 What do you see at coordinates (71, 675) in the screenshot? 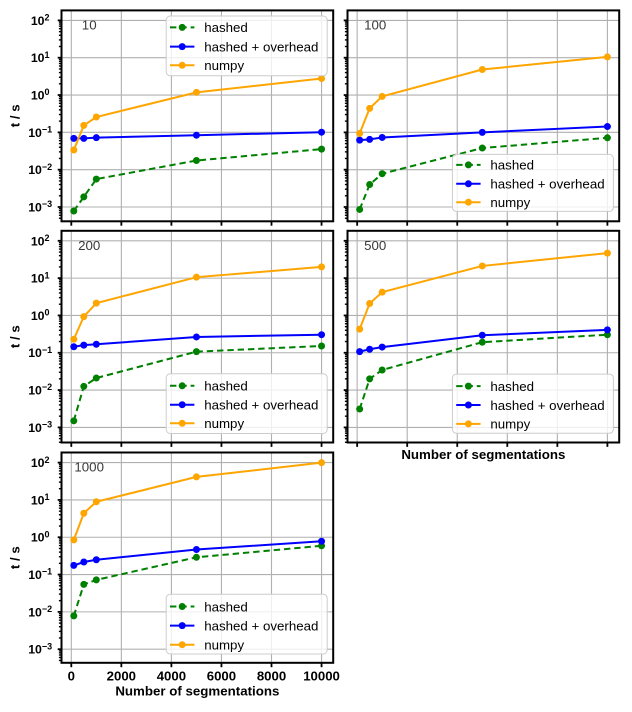
I see `svg-text: 0` at bounding box center [71, 675].